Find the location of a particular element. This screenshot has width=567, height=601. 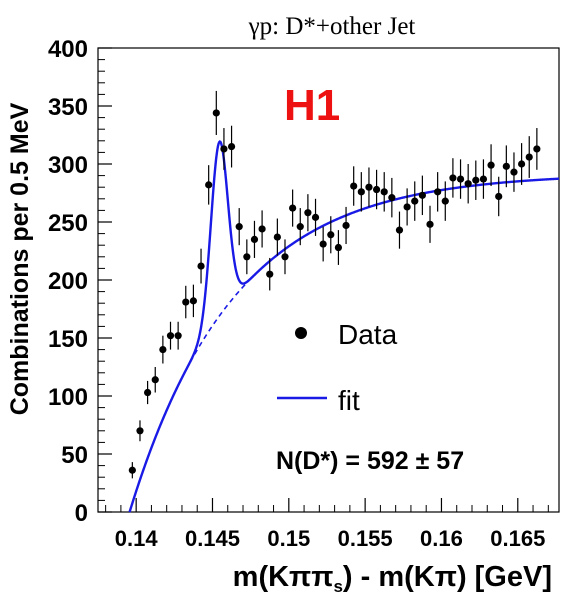

legend-fit-label: fit is located at coordinates (349, 400).